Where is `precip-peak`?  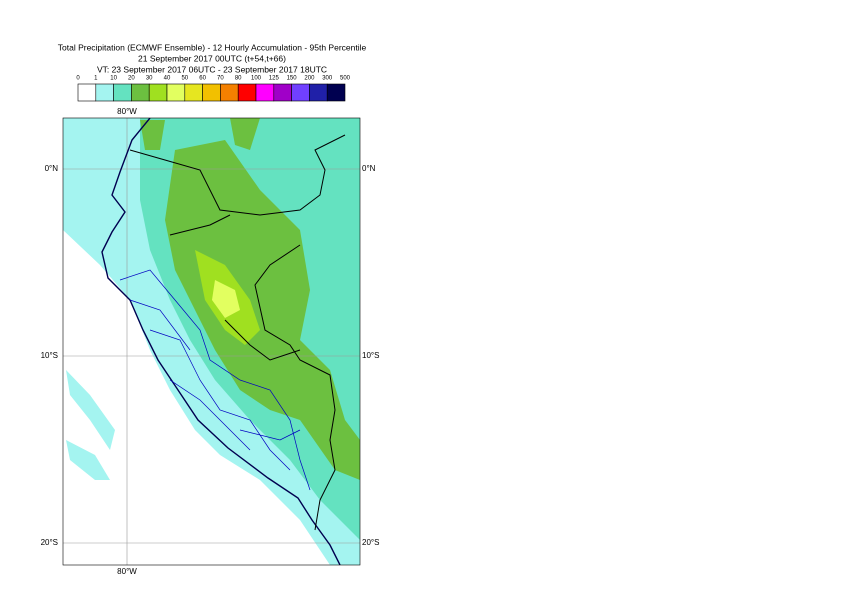 precip-peak is located at coordinates (226, 299).